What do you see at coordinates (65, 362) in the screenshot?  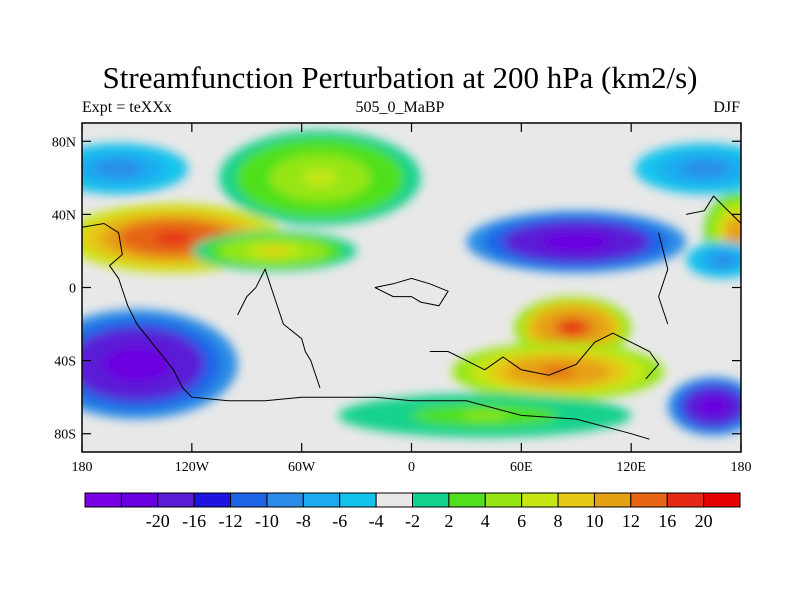 I see `lat-tick-label: 40S` at bounding box center [65, 362].